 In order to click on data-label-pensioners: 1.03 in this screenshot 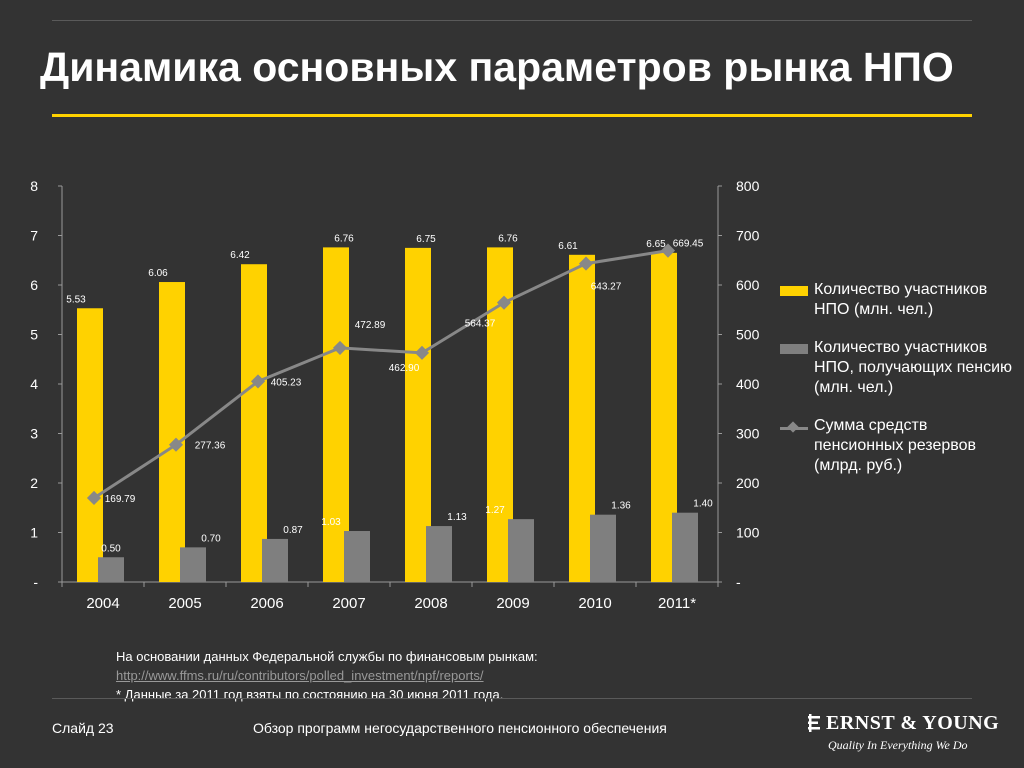, I will do `click(331, 522)`.